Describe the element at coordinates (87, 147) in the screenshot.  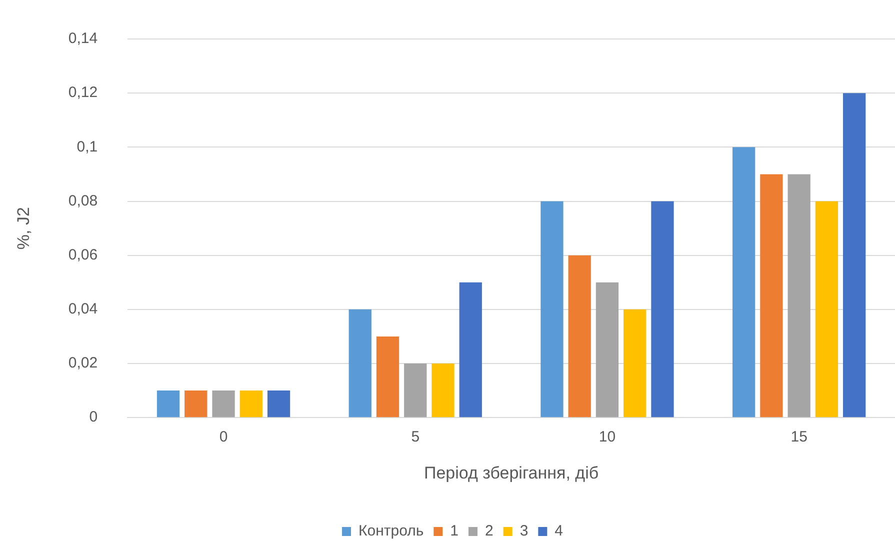
I see `y-tick-label: 0,1` at that location.